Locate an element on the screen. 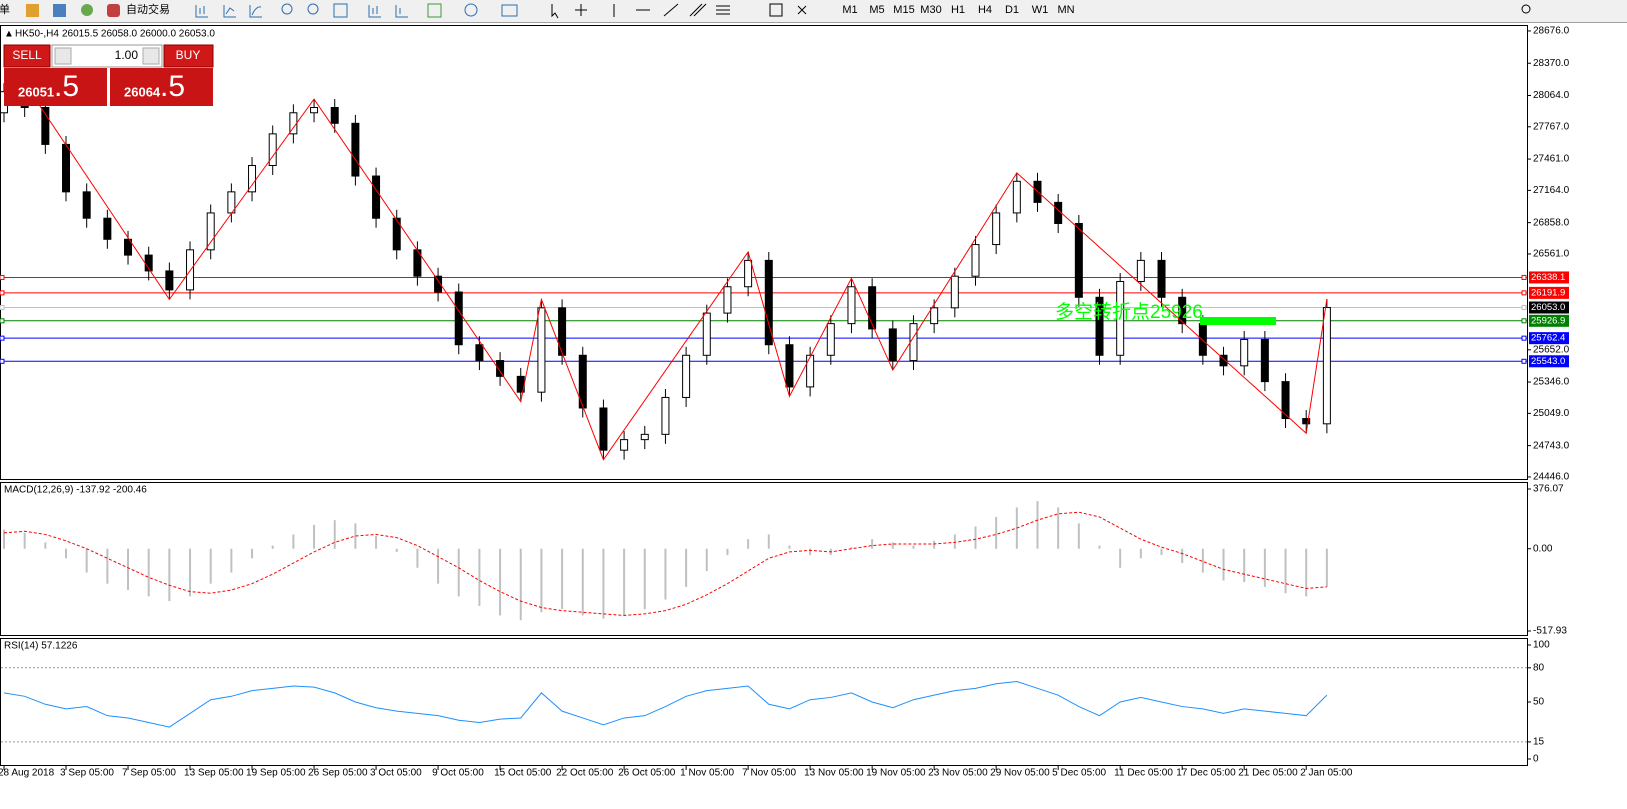 This screenshot has width=1627, height=809. y-tick-label: 24743.0 is located at coordinates (1551, 445).